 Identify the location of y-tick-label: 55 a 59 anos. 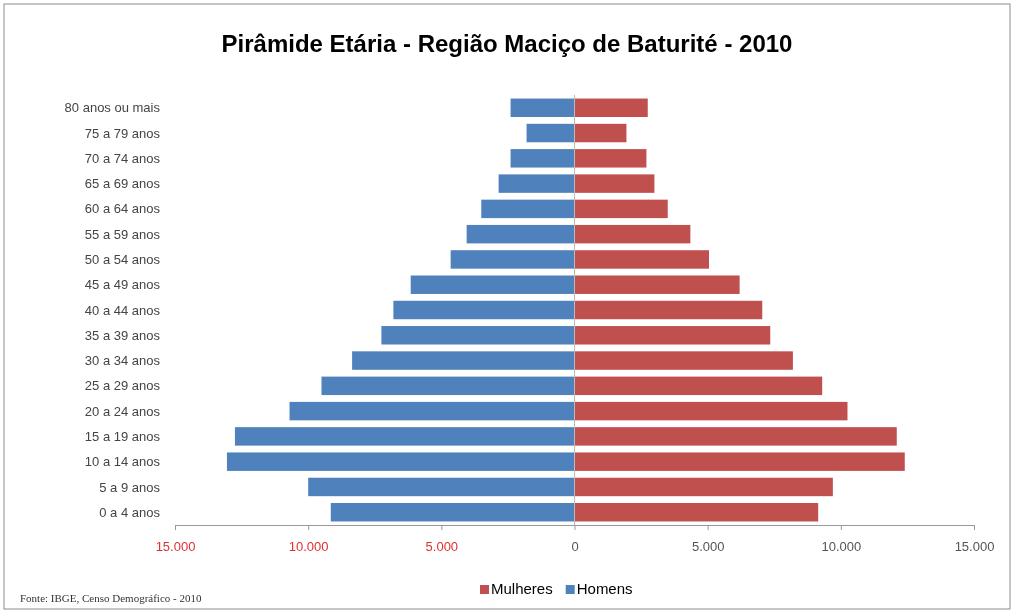
(122, 234).